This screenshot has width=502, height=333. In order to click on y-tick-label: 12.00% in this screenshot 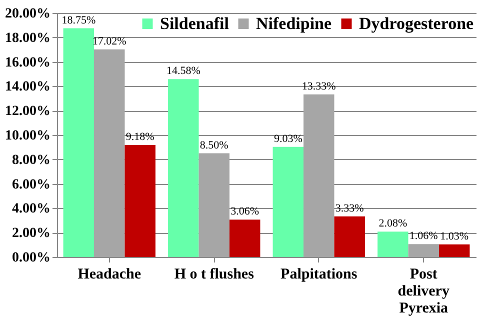, I will do `click(27, 112)`.